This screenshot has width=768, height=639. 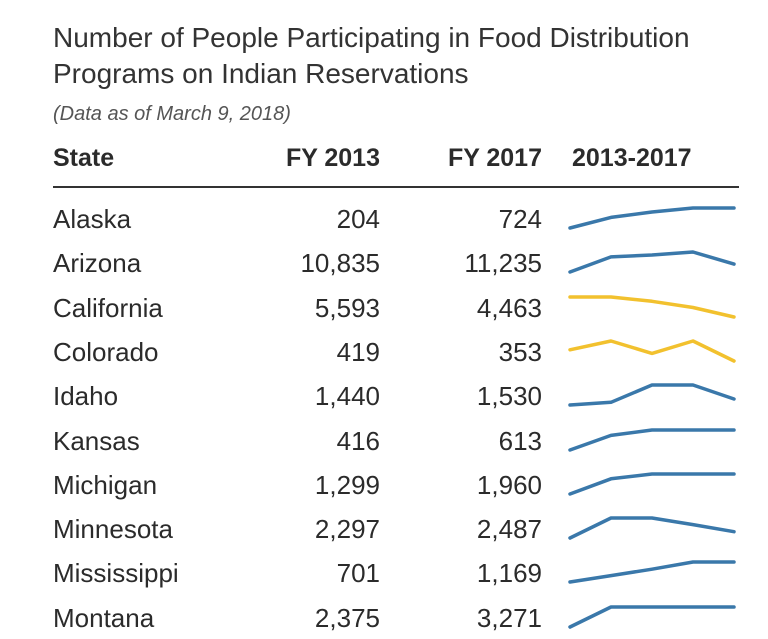 I want to click on state-cell: Michigan, so click(x=105, y=484).